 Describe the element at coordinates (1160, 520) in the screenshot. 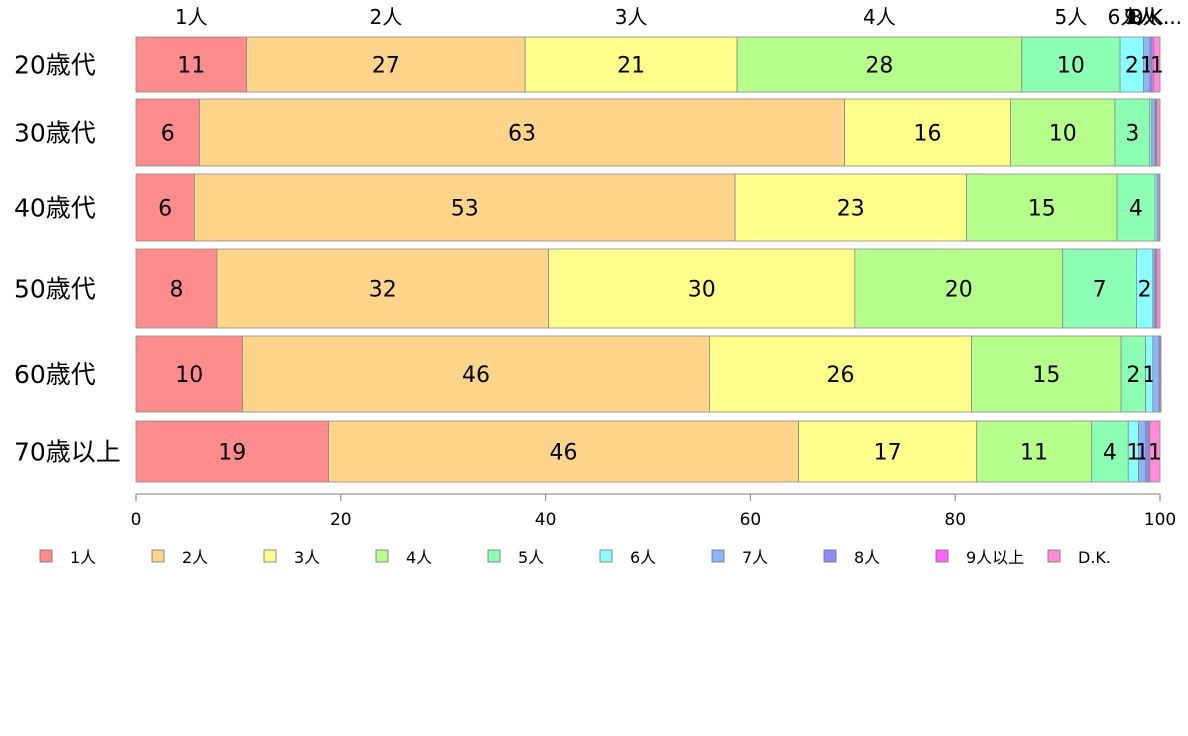

I see `x-tick-label: 100` at that location.